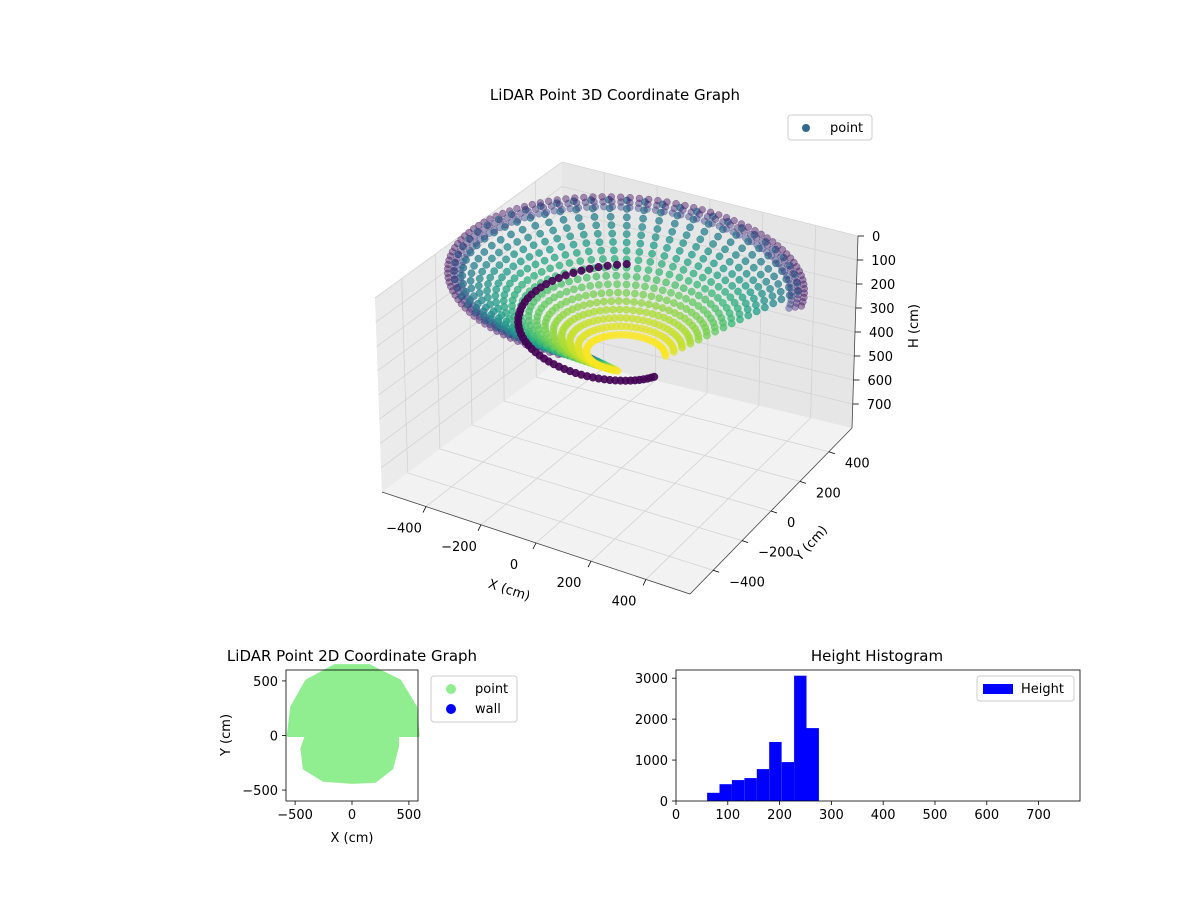 This screenshot has width=1200, height=900. Describe the element at coordinates (424, 509) in the screenshot. I see `chart-3d-x-tick` at that location.